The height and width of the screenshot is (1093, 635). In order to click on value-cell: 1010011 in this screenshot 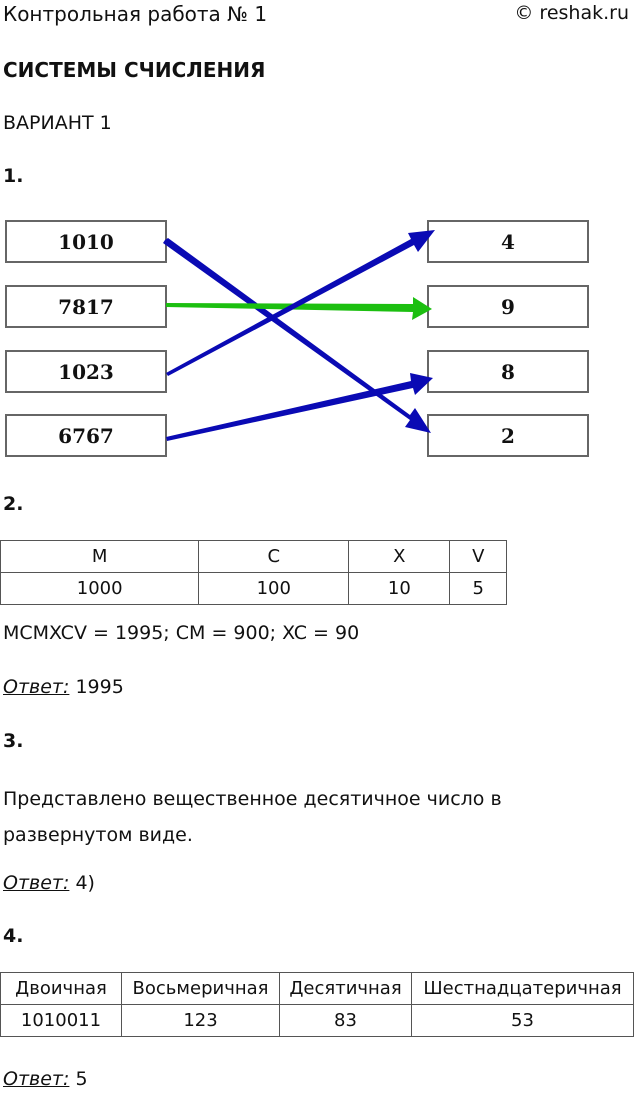, I will do `click(61, 1020)`.